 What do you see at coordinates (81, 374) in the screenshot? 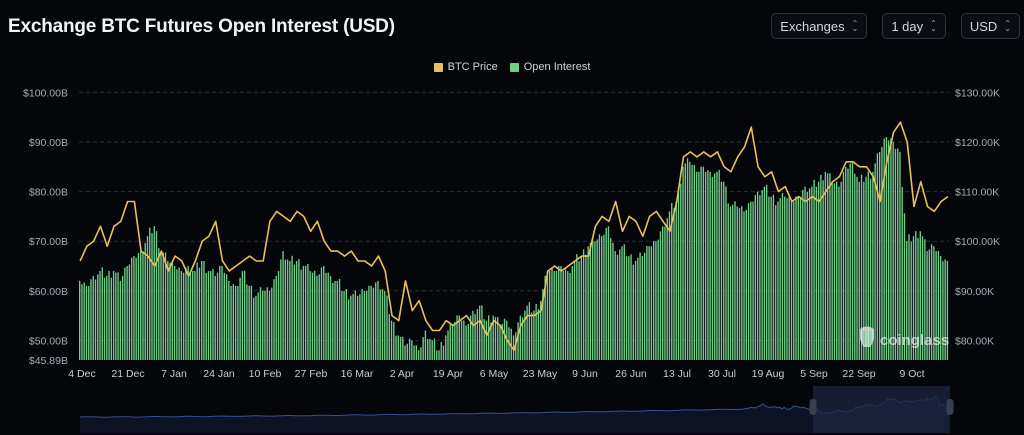
I see `x-axis-tick: 4 Dec` at bounding box center [81, 374].